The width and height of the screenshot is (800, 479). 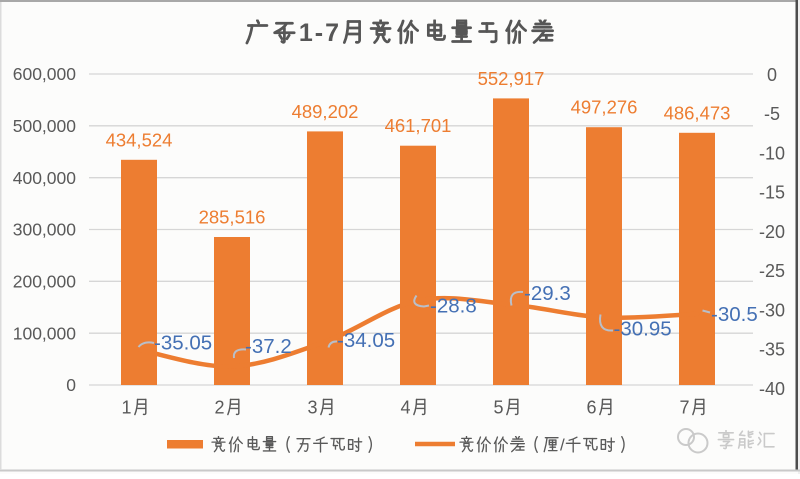 What do you see at coordinates (220, 407) in the screenshot?
I see `svg-text: 2` at bounding box center [220, 407].